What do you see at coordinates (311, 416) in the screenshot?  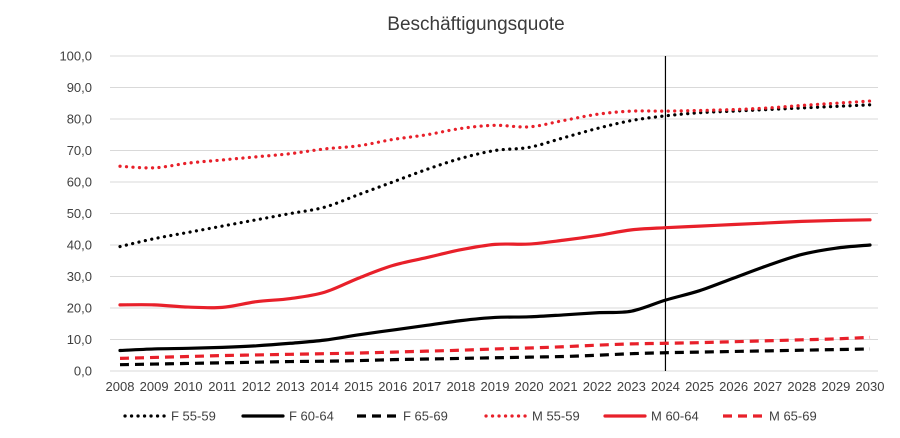 I see `legend-label: F 60-64` at bounding box center [311, 416].